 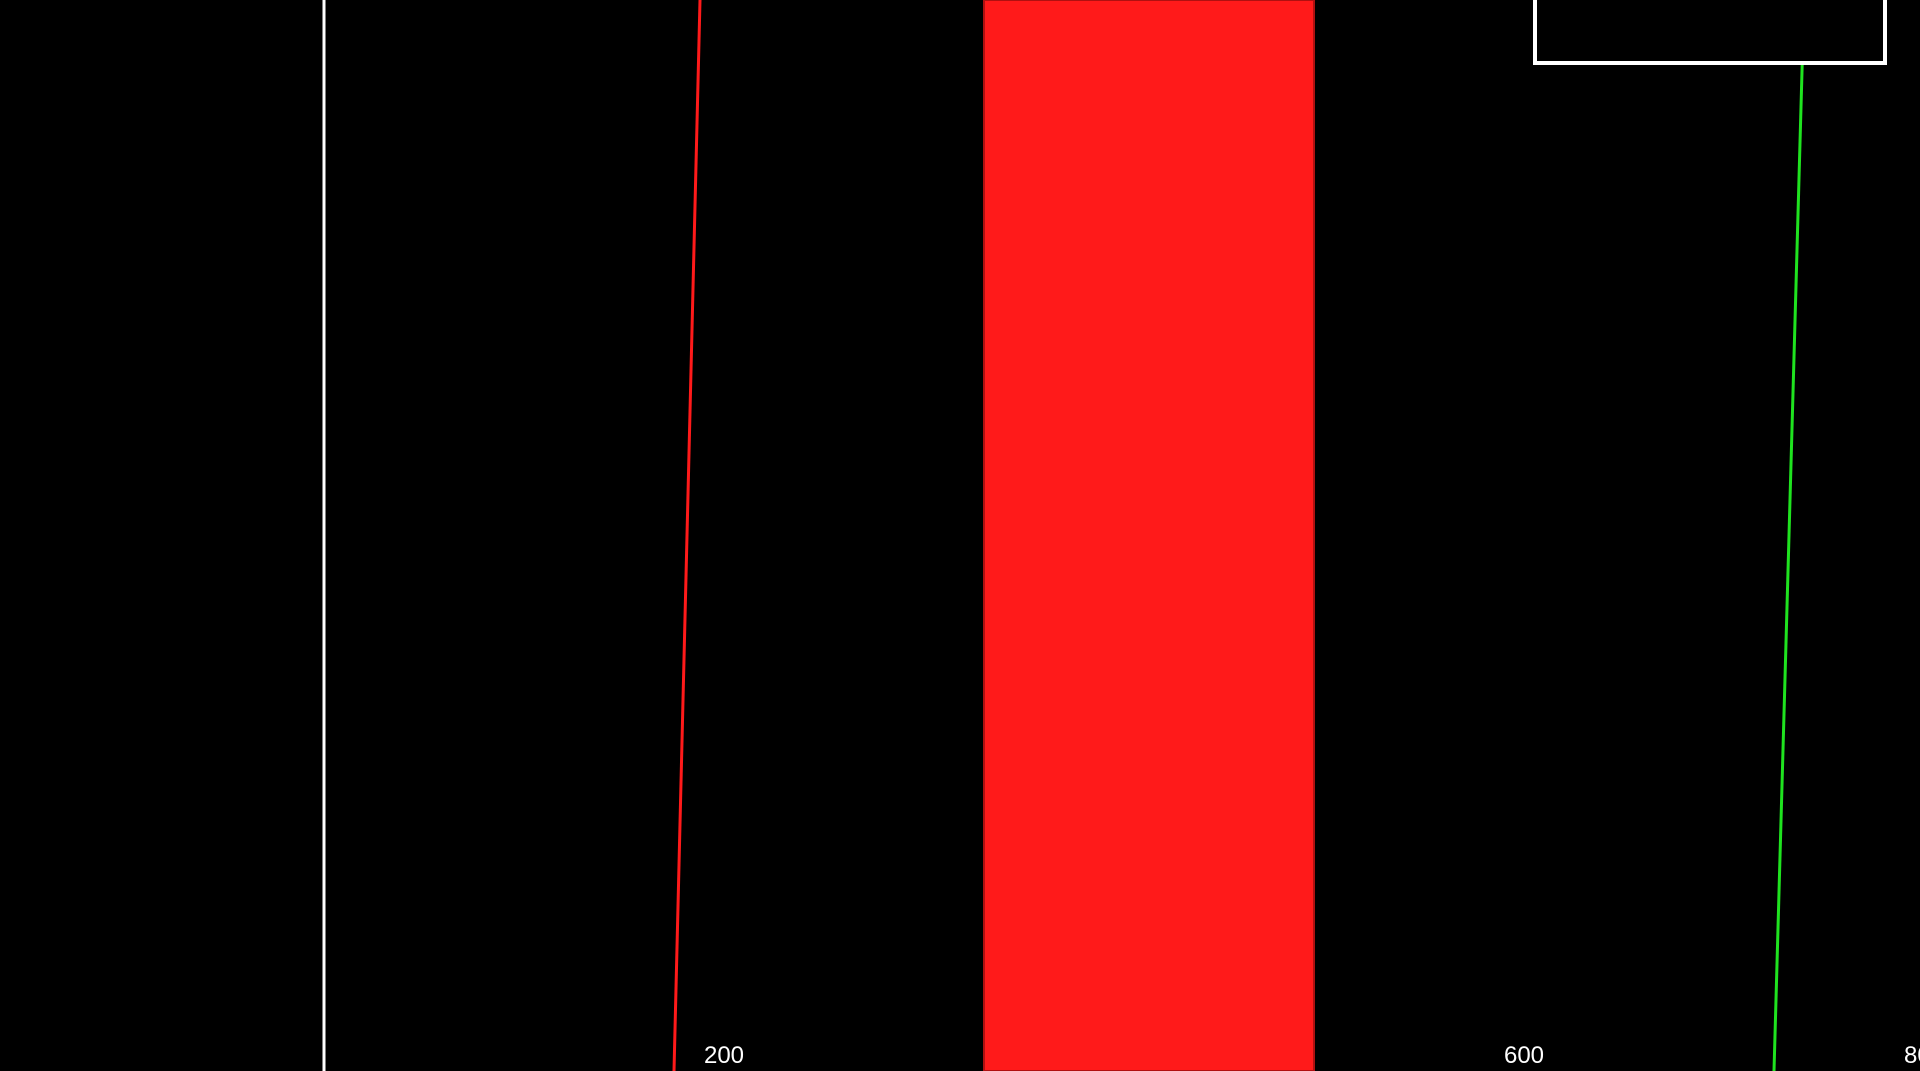 What do you see at coordinates (1312, 1055) in the screenshot?
I see `x-tick-labels: 200600800100012001400` at bounding box center [1312, 1055].